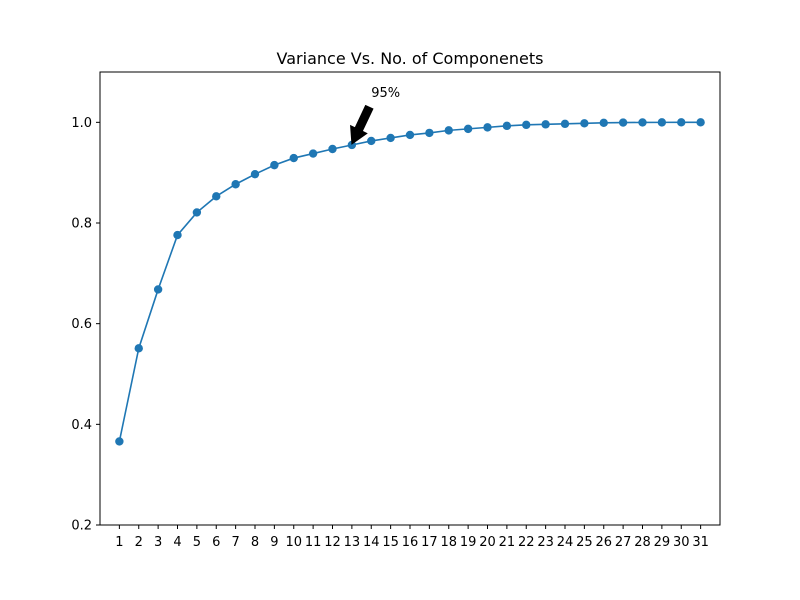  What do you see at coordinates (410, 58) in the screenshot?
I see `chart-title: Variance Vs. No. of Componenets` at bounding box center [410, 58].